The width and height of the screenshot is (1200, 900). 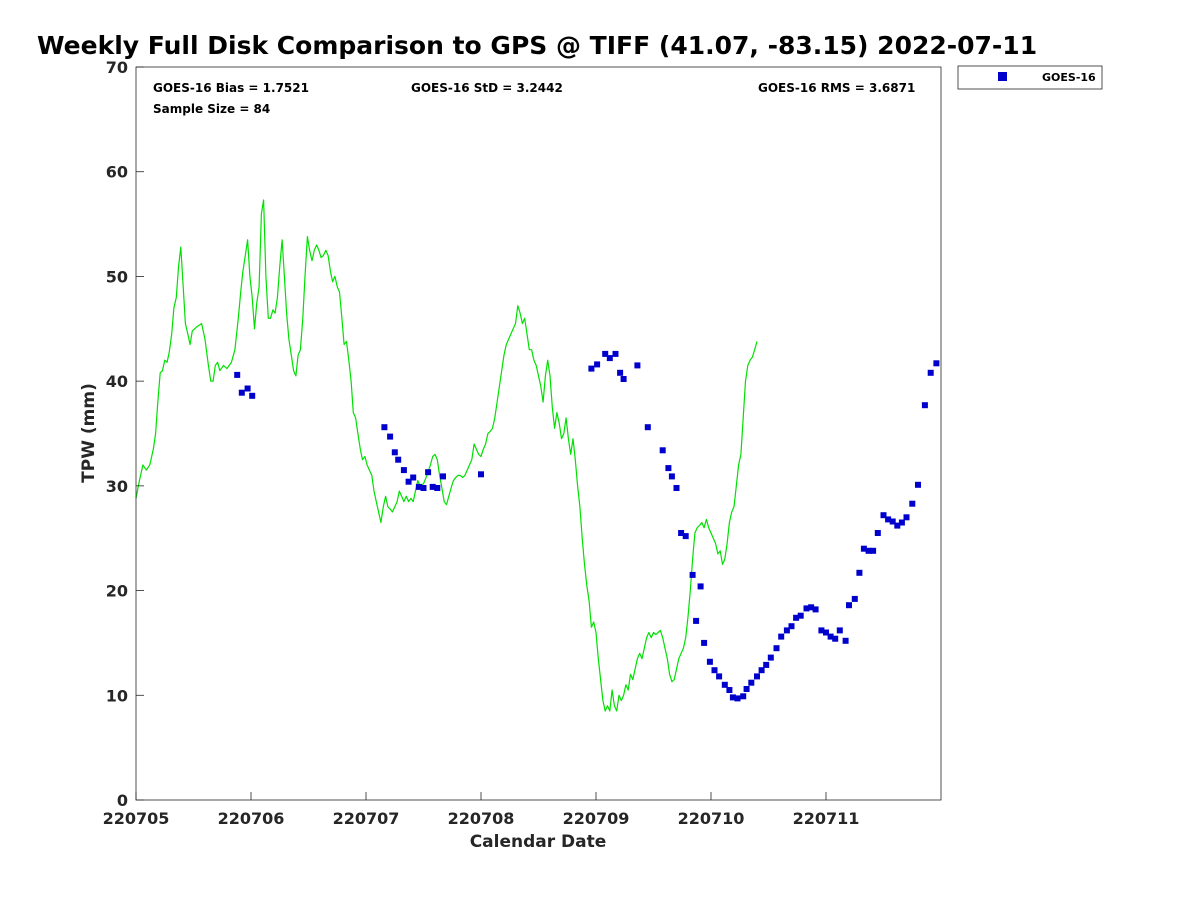 I want to click on y-axis-label: TPW (mm), so click(x=89, y=433).